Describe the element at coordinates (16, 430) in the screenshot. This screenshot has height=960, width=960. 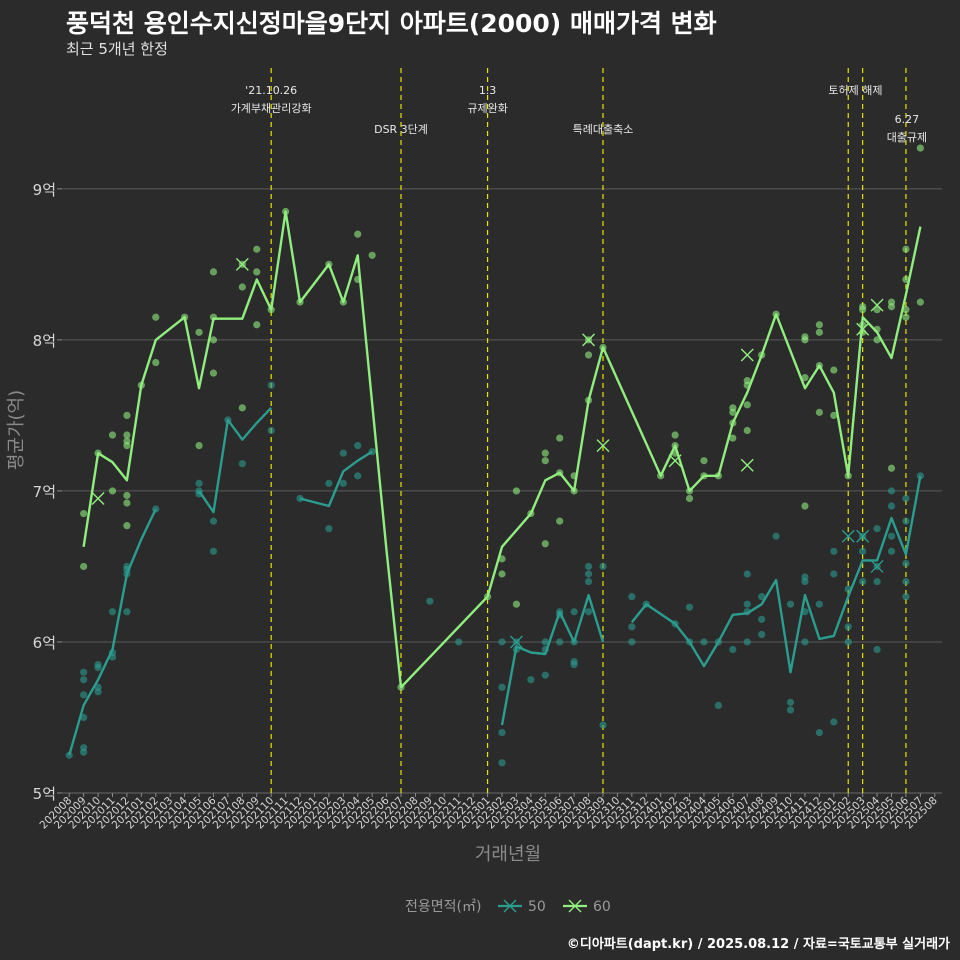
I see `y-axis-title: 평균가(억)` at that location.